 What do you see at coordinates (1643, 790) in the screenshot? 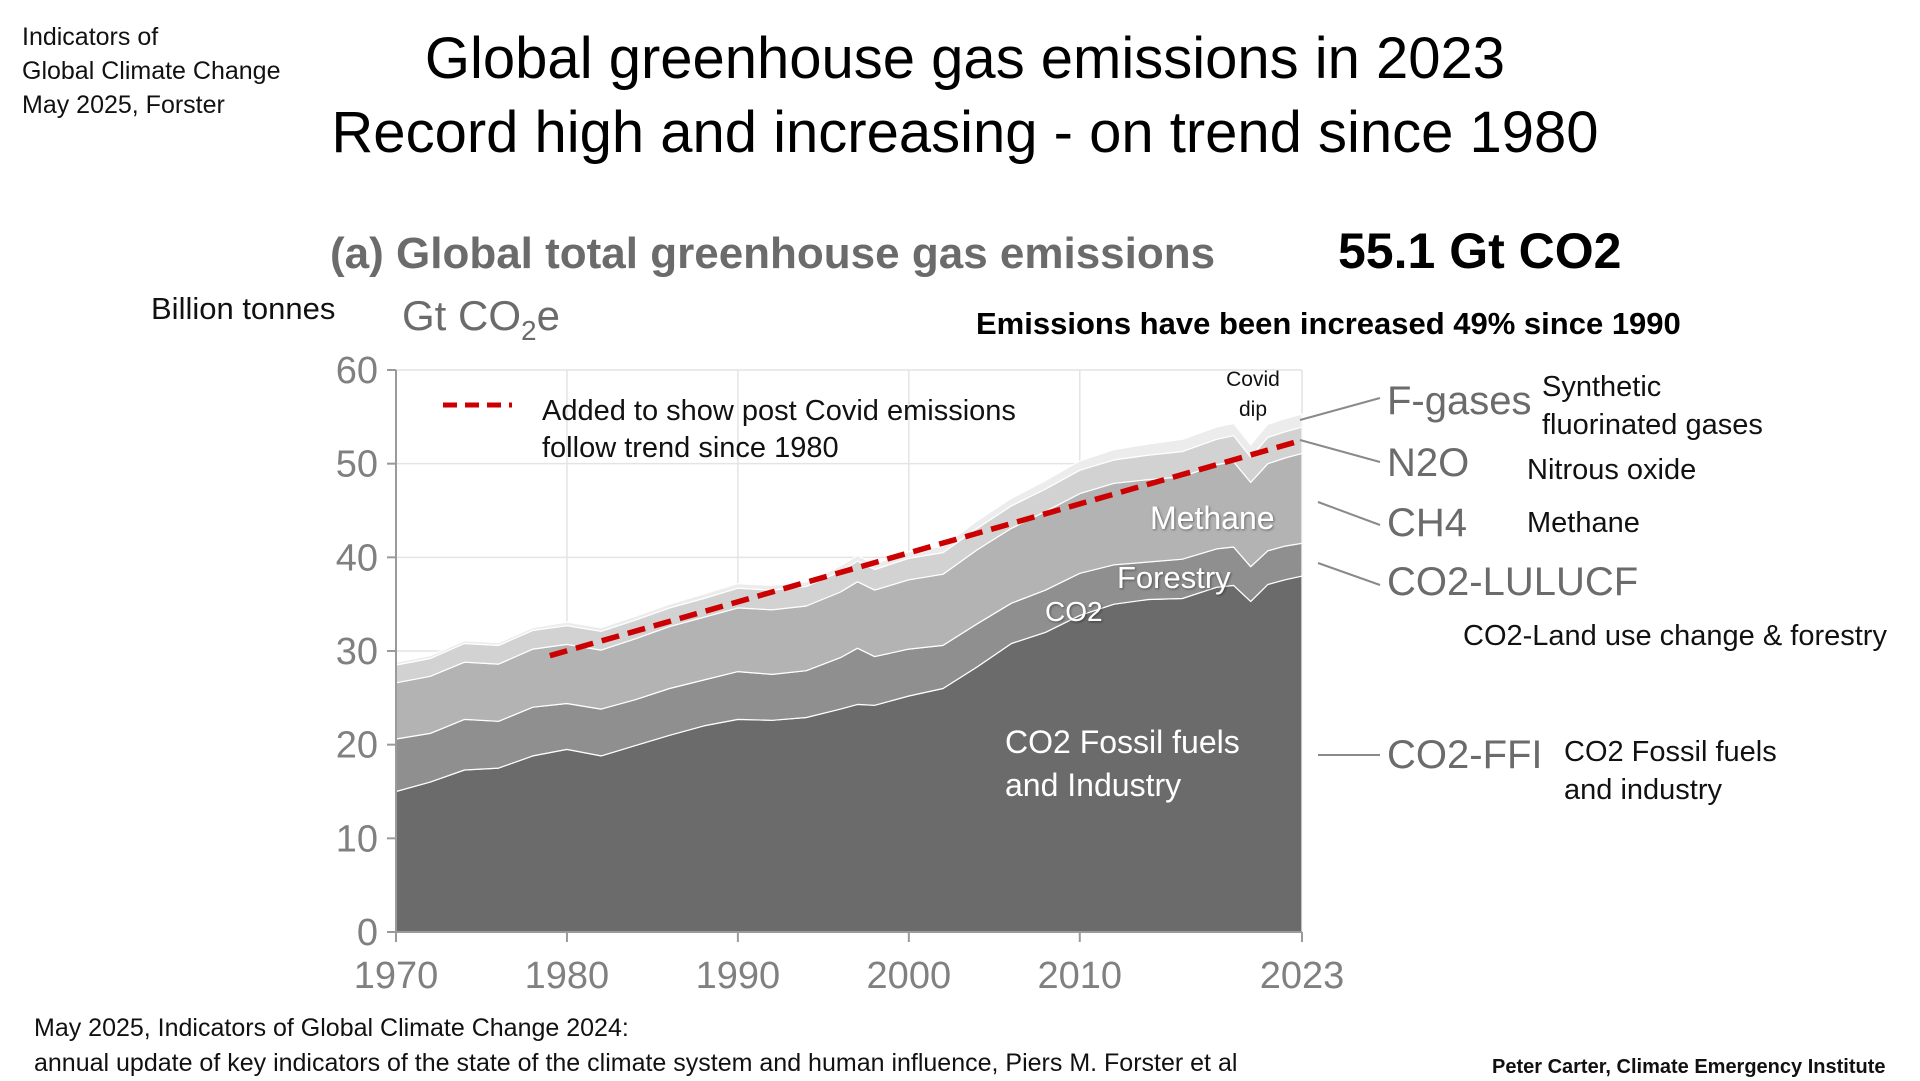
I see `ffi-description: and industry` at bounding box center [1643, 790].